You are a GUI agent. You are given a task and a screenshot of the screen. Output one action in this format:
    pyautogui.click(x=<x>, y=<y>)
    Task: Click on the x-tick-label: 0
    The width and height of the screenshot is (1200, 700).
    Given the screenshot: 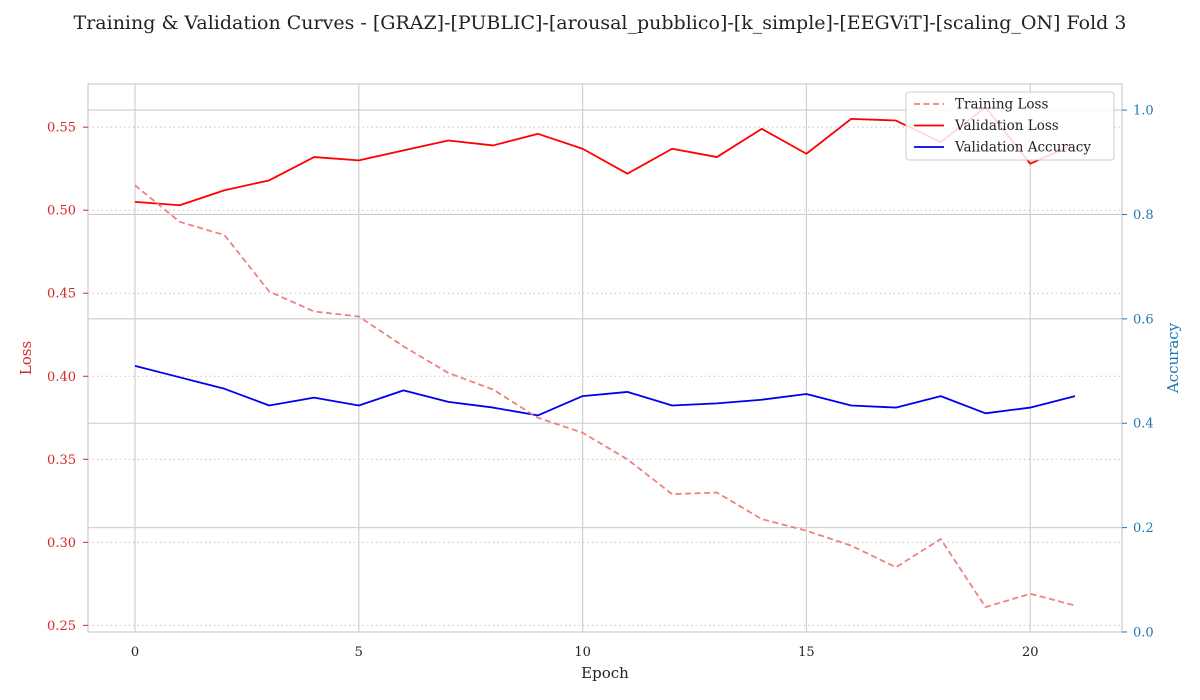 What is the action you would take?
    pyautogui.click(x=135, y=652)
    